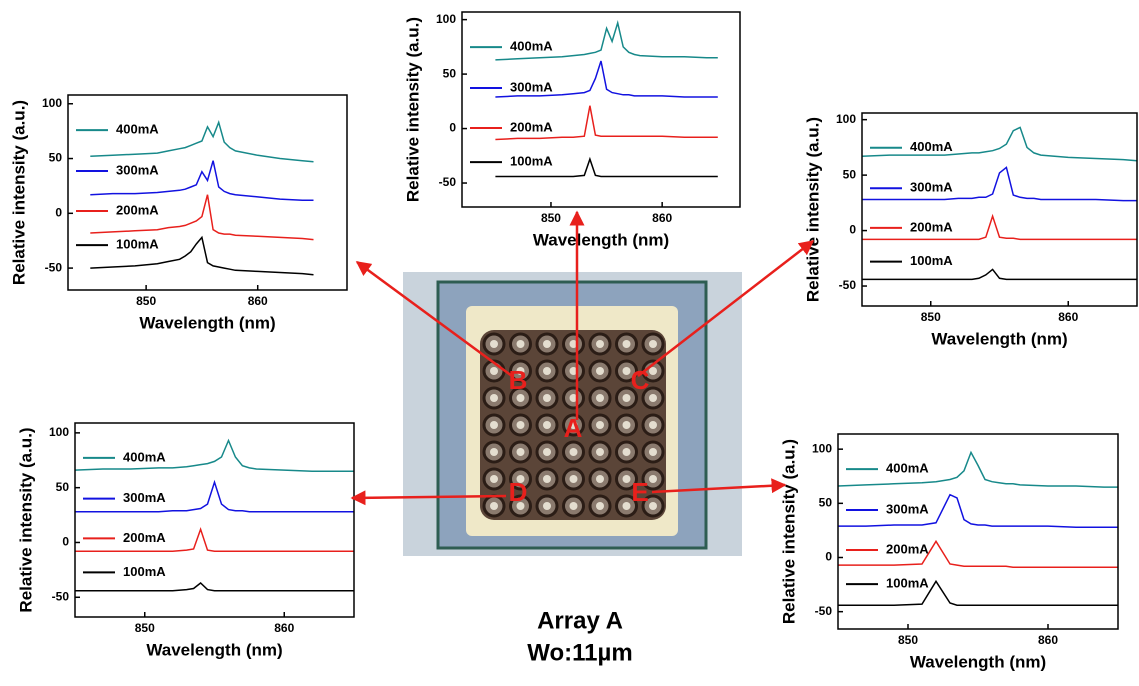  I want to click on photo-label: A, so click(573, 428).